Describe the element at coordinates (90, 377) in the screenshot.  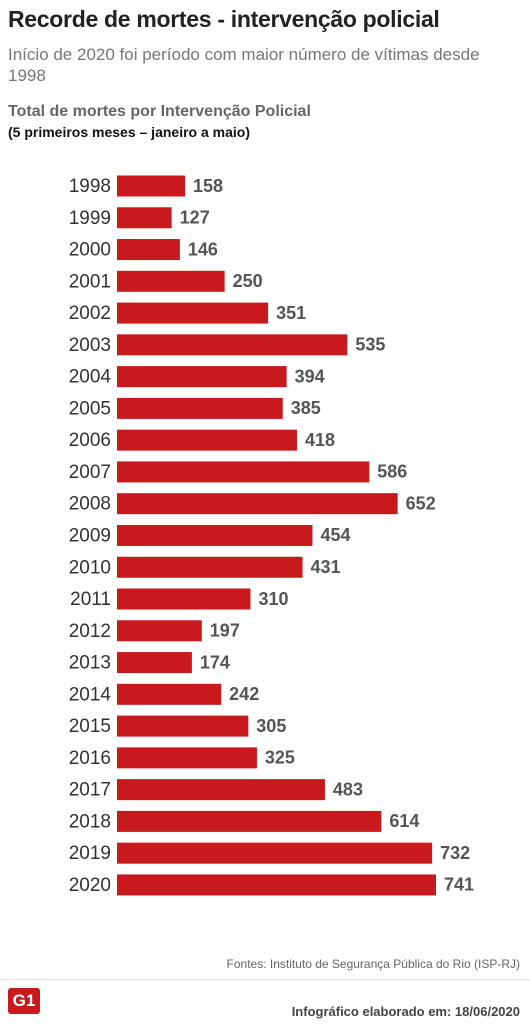
I see `category-label: 2004` at that location.